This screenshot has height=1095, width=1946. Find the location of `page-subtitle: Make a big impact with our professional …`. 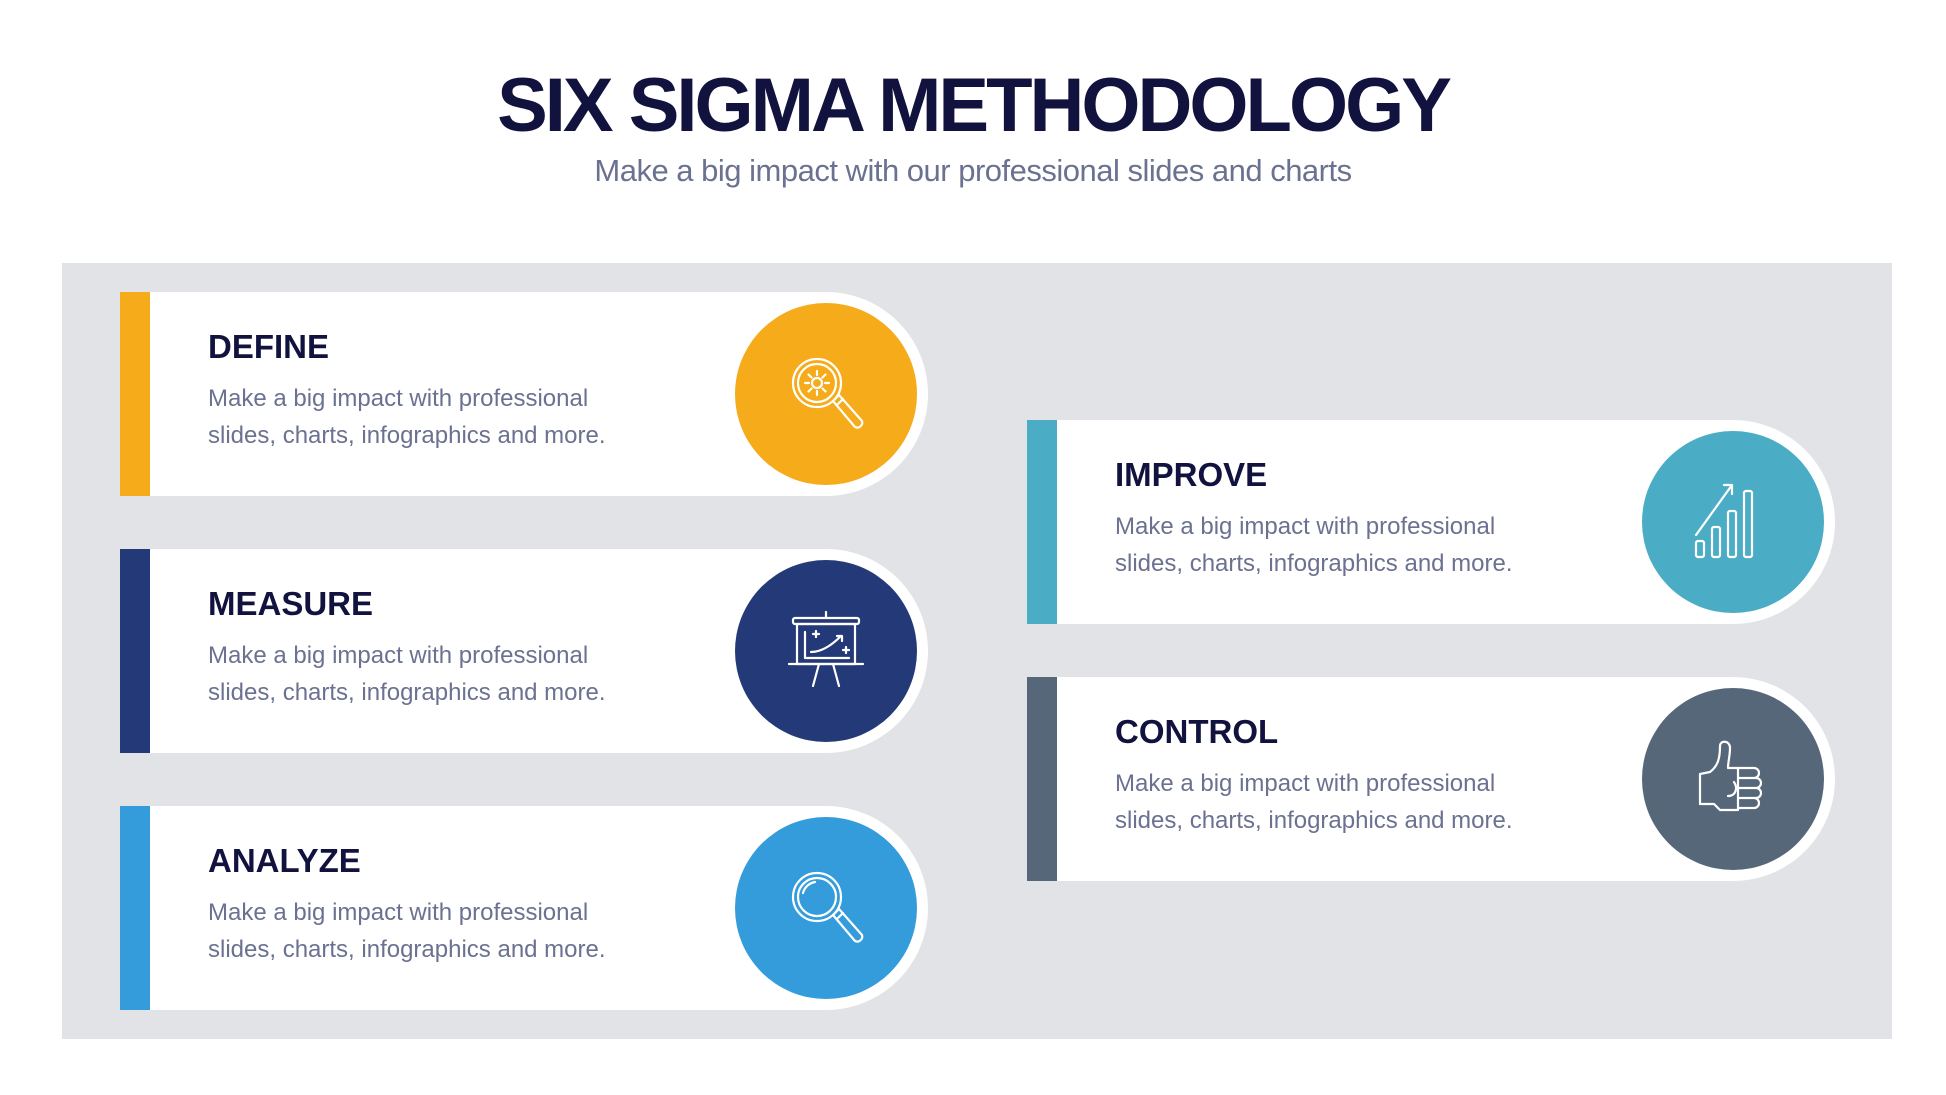

page-subtitle: Make a big impact with our professional … is located at coordinates (973, 170).